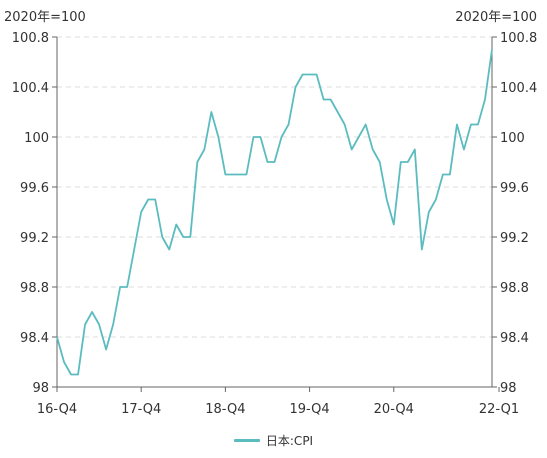 The height and width of the screenshot is (458, 547). I want to click on left-axis-unit: 2020年=100, so click(45, 17).